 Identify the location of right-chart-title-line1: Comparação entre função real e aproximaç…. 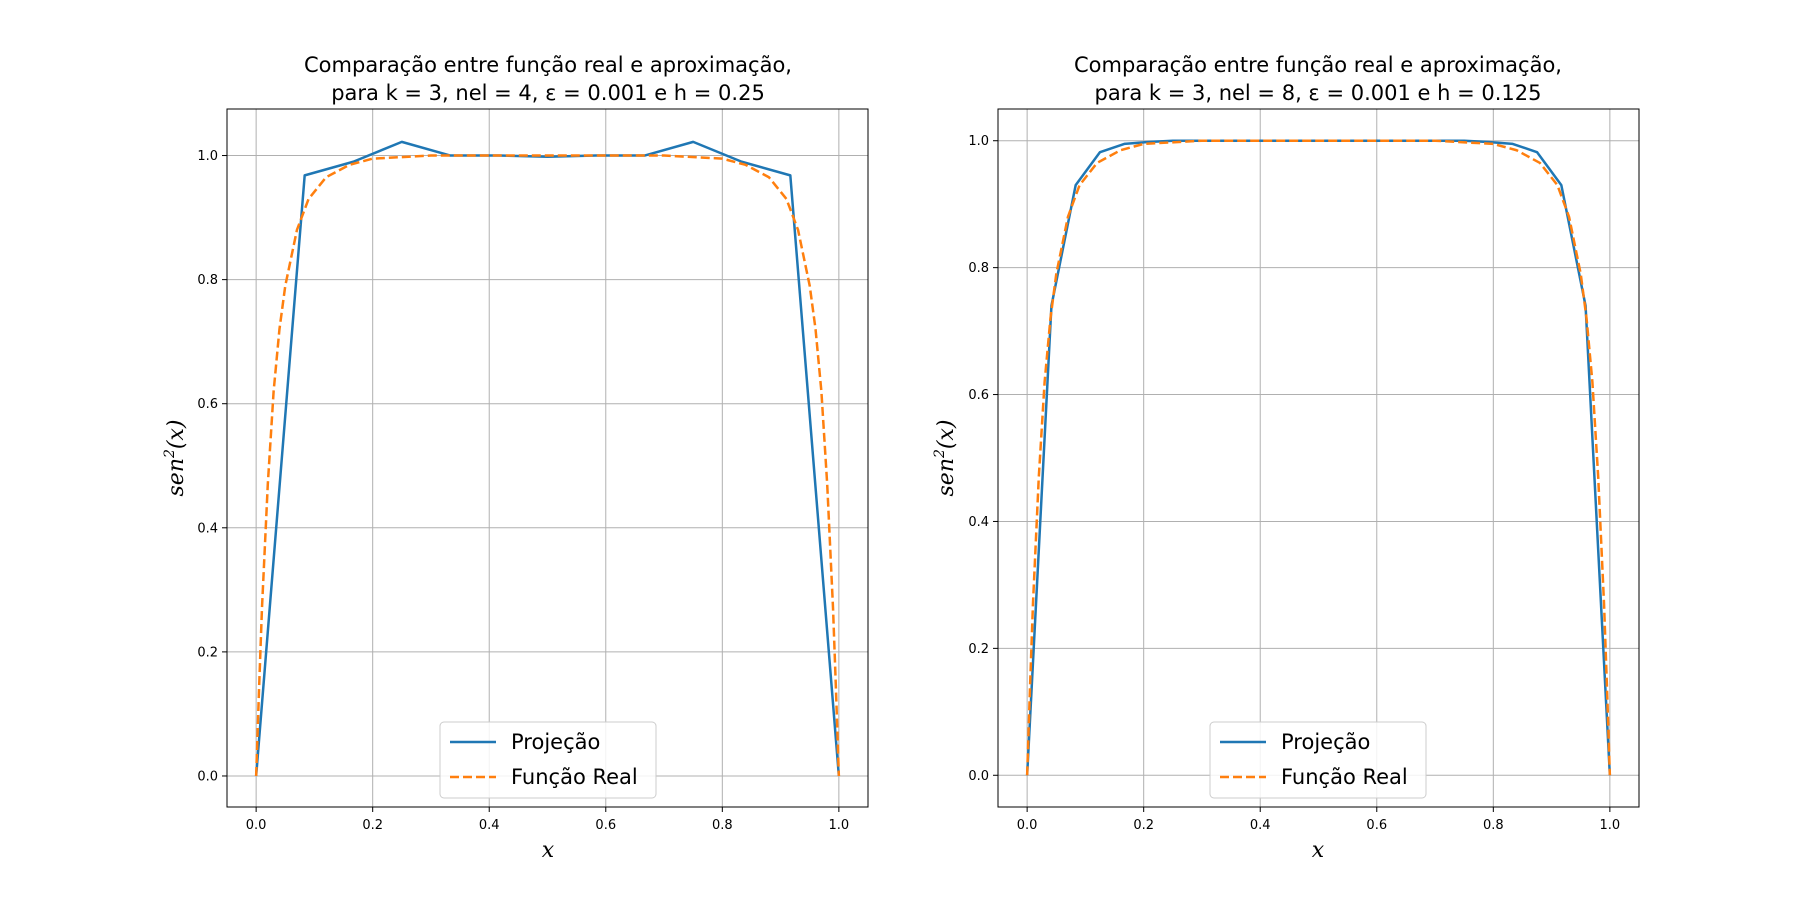
(1318, 65).